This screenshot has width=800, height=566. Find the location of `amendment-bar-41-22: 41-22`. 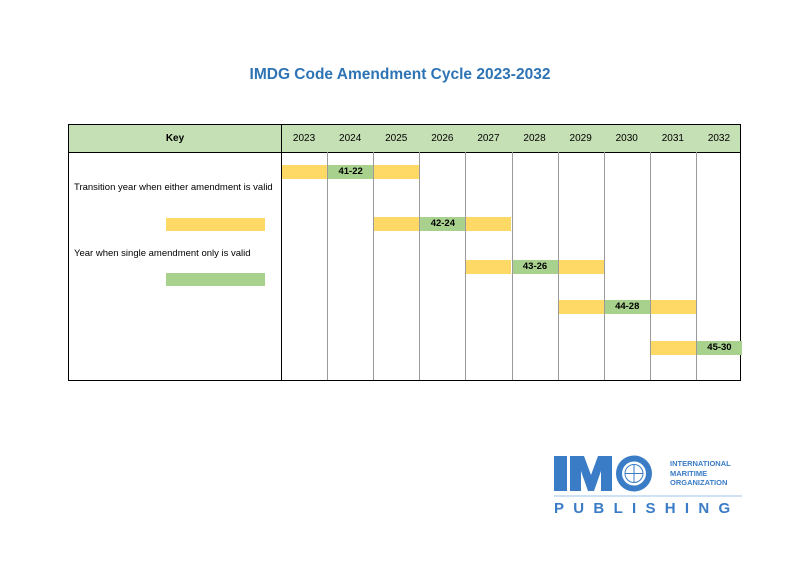

amendment-bar-41-22: 41-22 is located at coordinates (351, 172).